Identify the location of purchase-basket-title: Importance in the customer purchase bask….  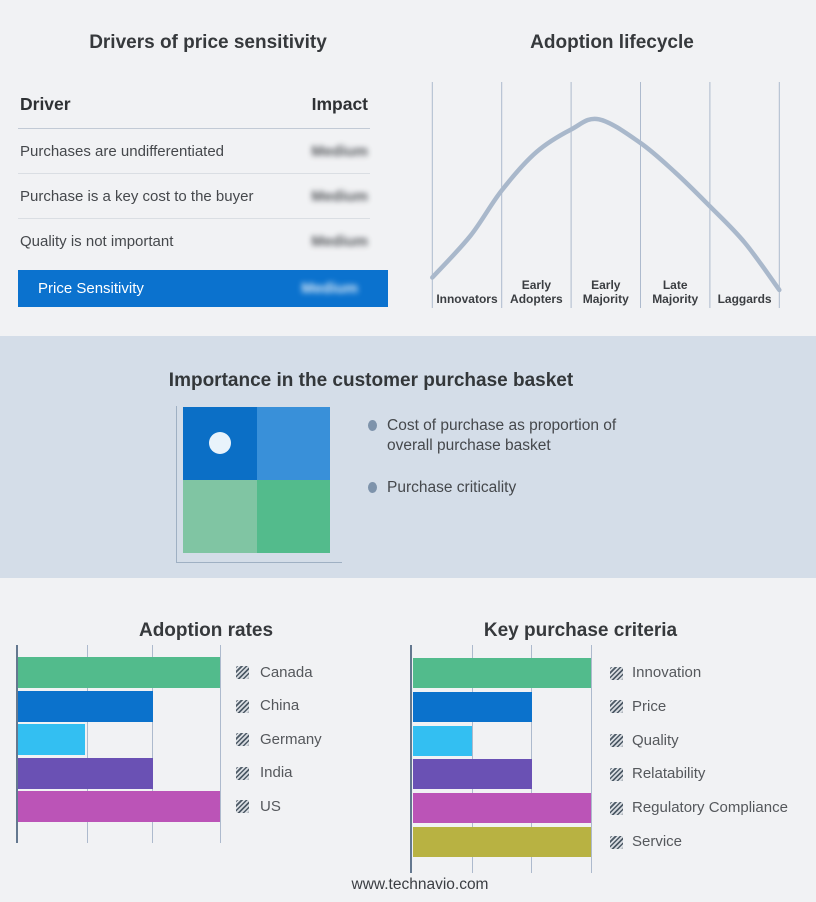
(371, 380).